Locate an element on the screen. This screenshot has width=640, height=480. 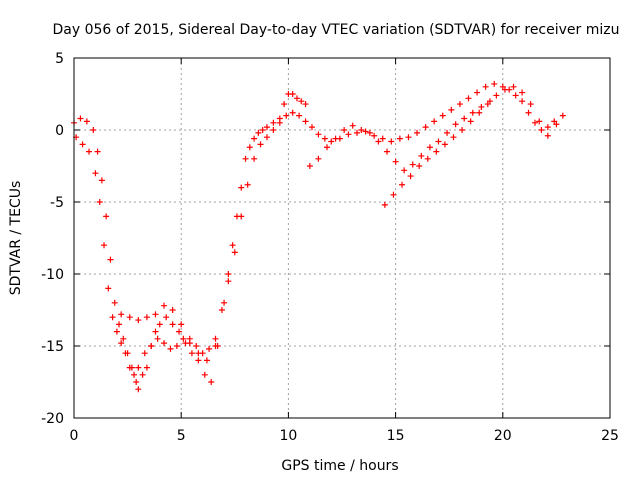
y-tick-label: -20 is located at coordinates (52, 419).